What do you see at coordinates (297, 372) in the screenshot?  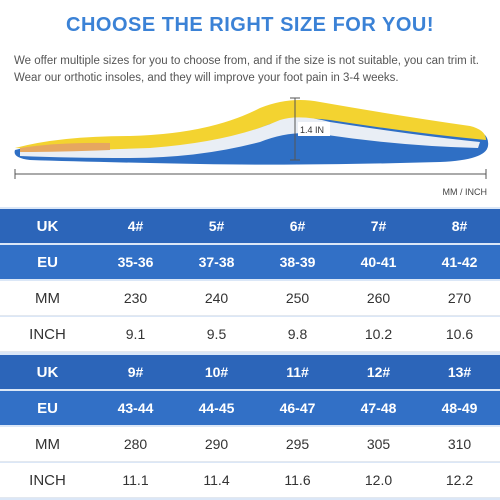 I see `table-cell: 11#` at bounding box center [297, 372].